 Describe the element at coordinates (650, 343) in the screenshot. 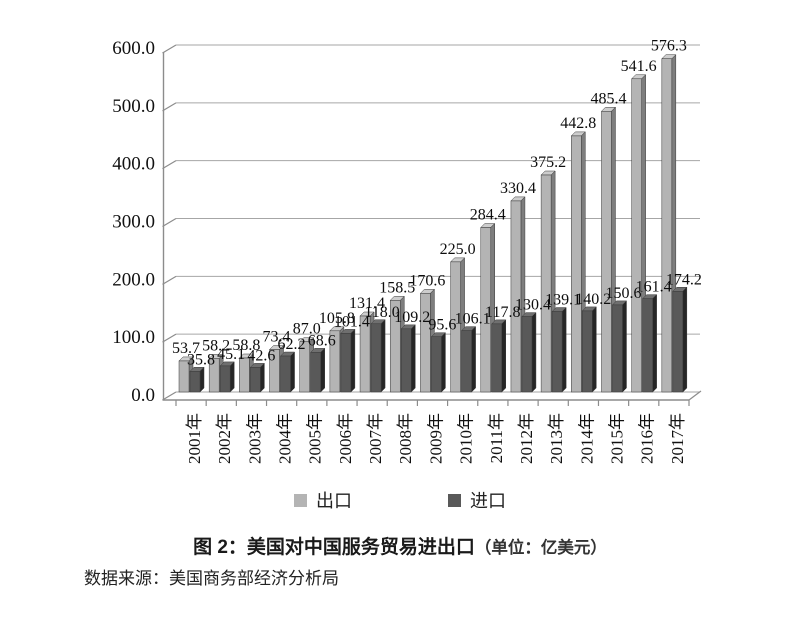

I see `bar-import-2016年` at that location.